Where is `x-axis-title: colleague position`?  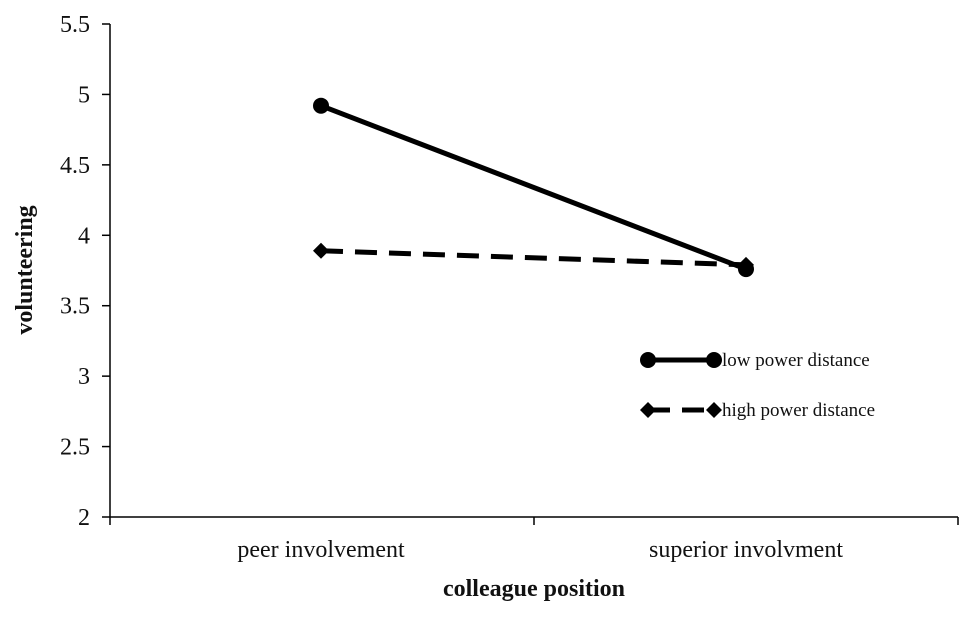
x-axis-title: colleague position is located at coordinates (534, 589).